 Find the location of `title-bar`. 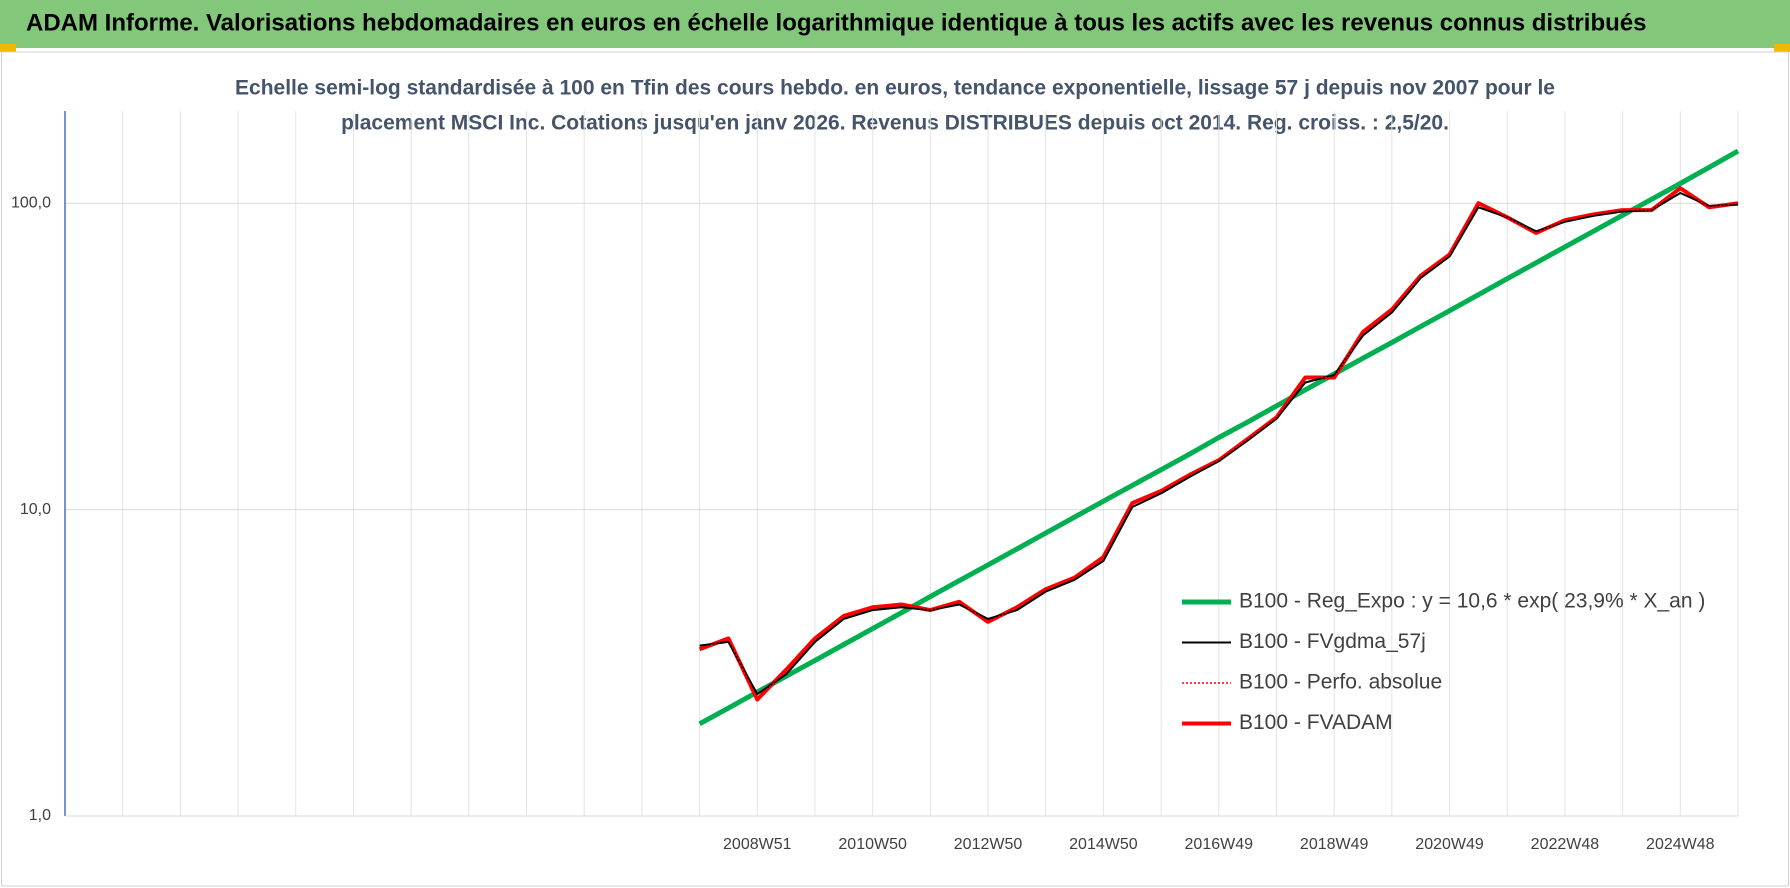

title-bar is located at coordinates (895, 24).